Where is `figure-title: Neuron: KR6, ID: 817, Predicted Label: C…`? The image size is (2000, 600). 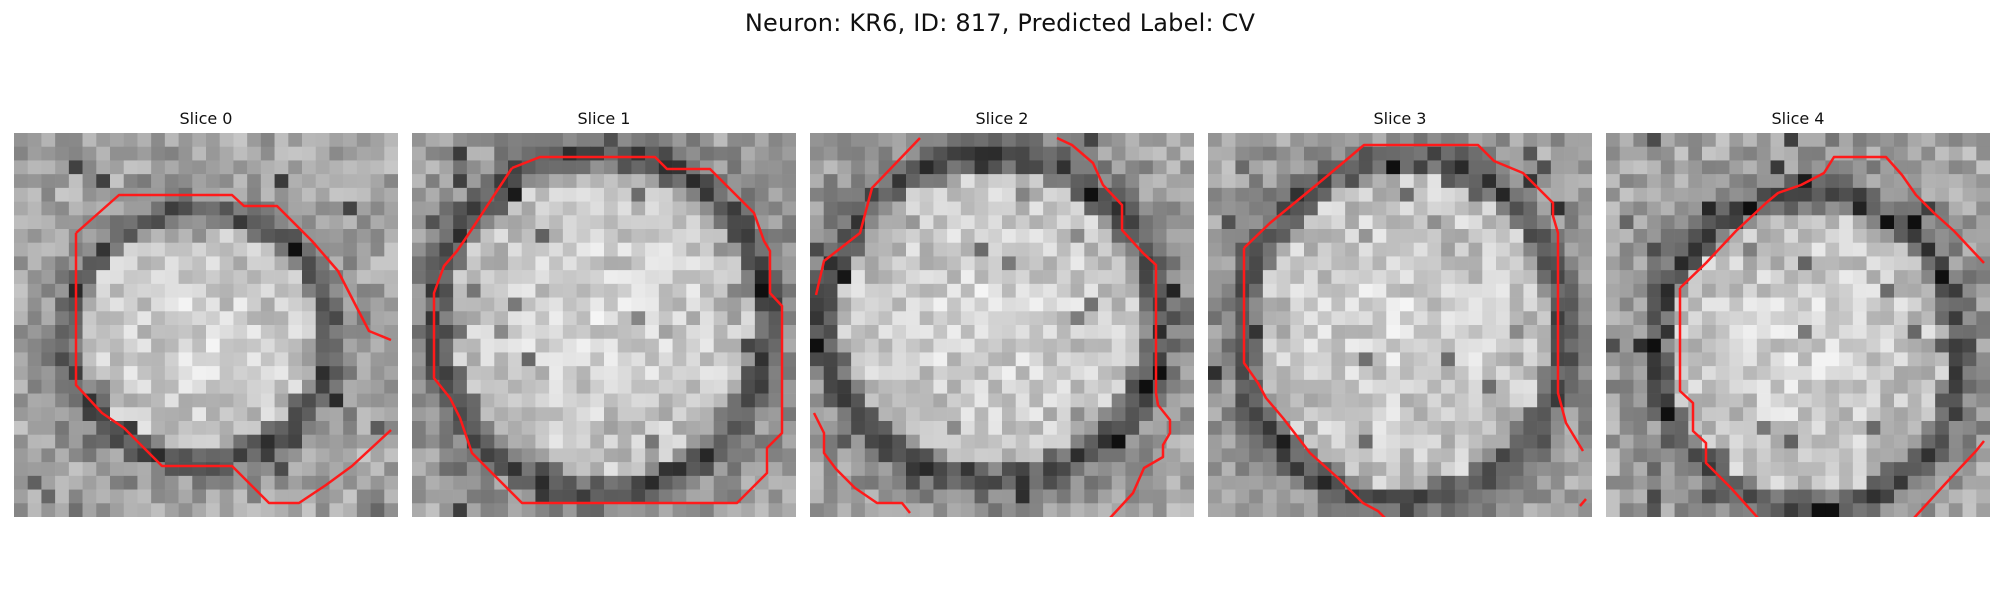 figure-title: Neuron: KR6, ID: 817, Predicted Label: C… is located at coordinates (1000, 23).